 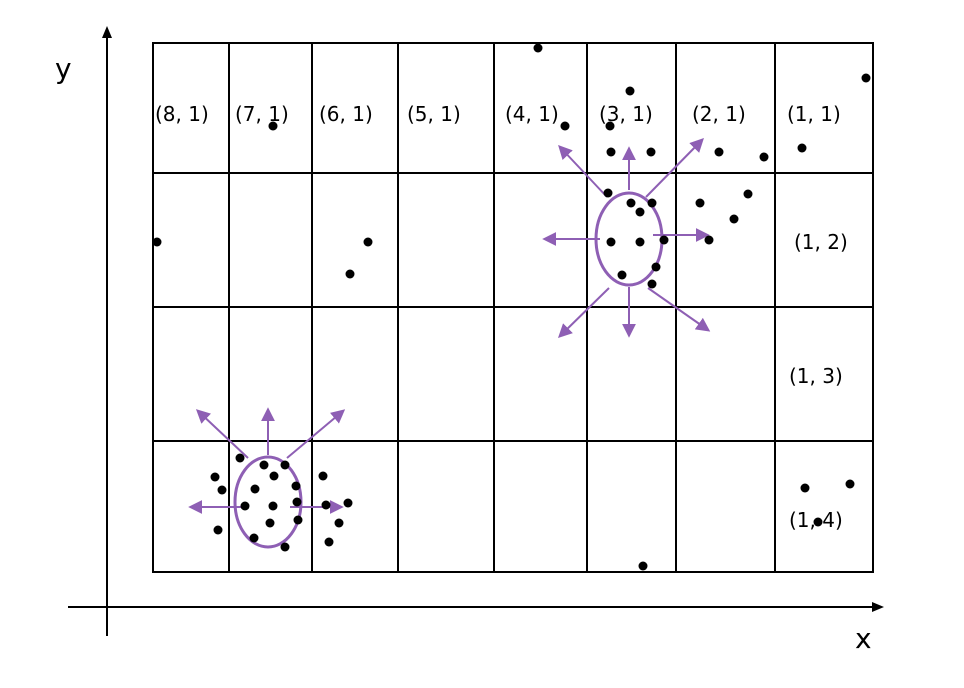 What do you see at coordinates (878, 607) in the screenshot?
I see `x-axis-arrowhead` at bounding box center [878, 607].